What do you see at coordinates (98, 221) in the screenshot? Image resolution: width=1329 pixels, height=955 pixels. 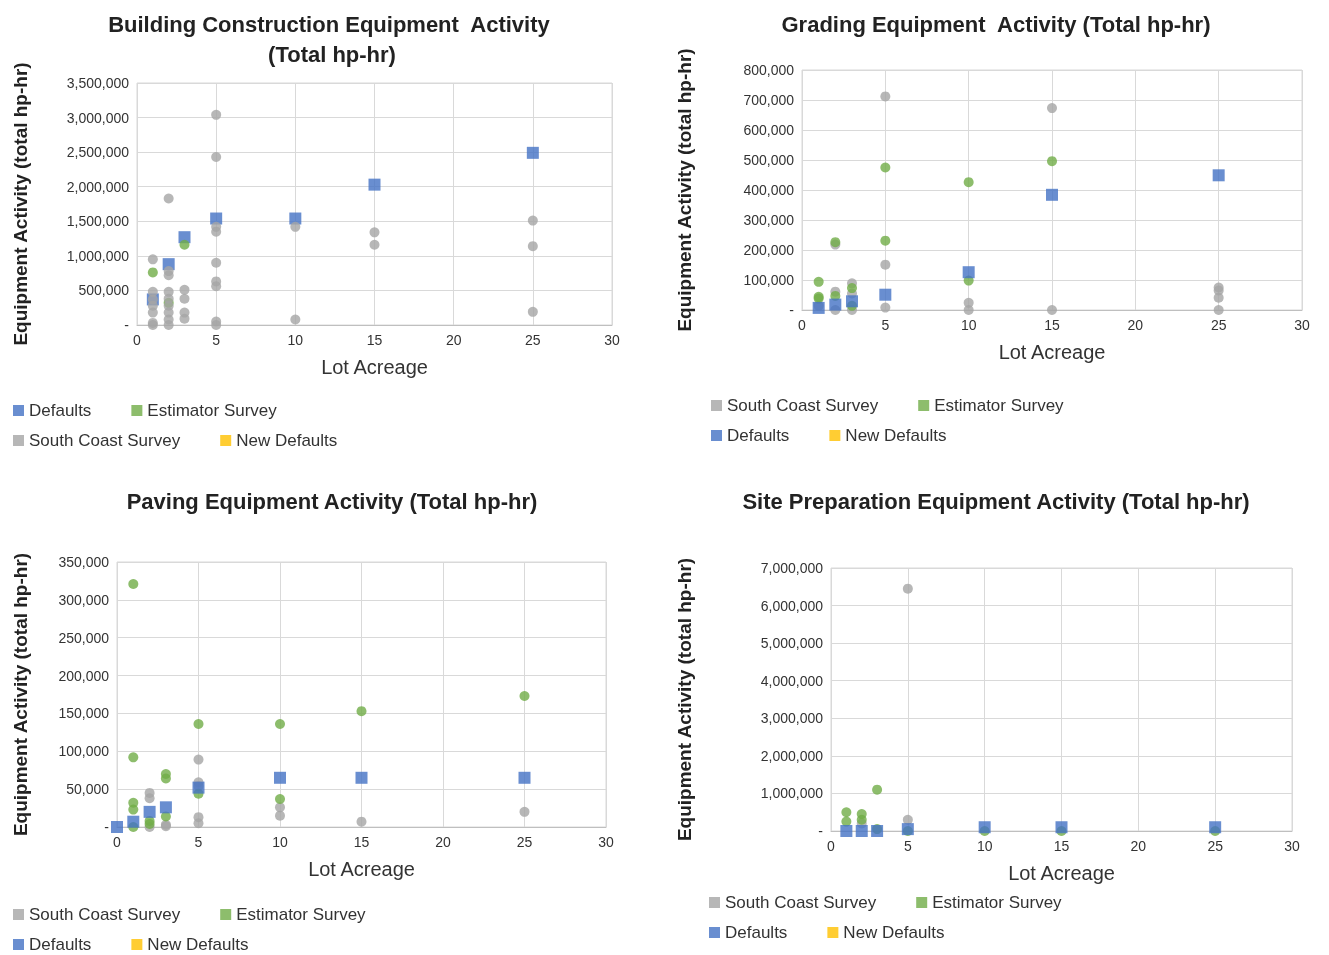 I see `y-tick-label: 1,500,000` at bounding box center [98, 221].